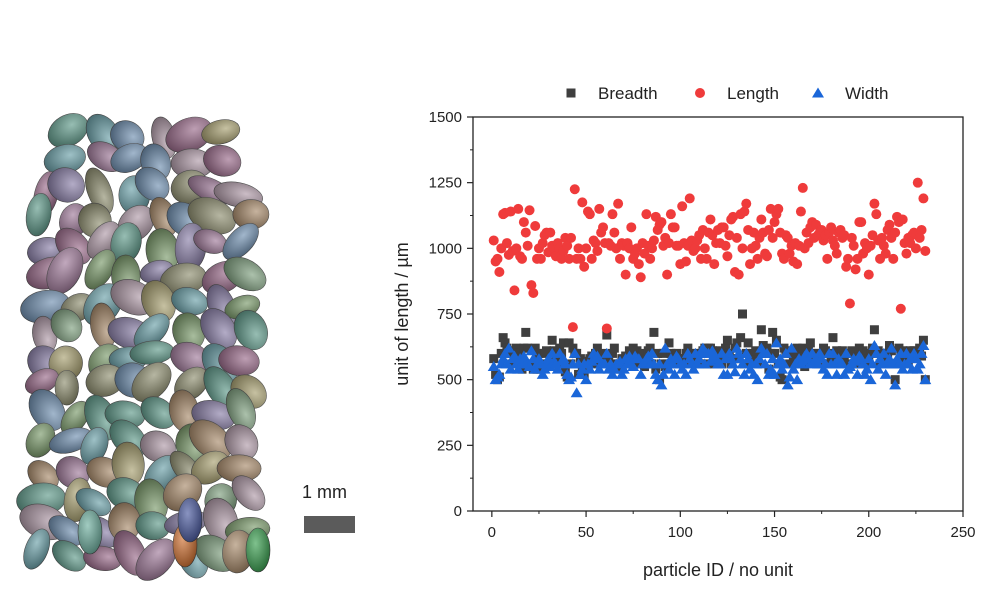  Describe the element at coordinates (449, 314) in the screenshot. I see `y-tick-label: 750` at that location.